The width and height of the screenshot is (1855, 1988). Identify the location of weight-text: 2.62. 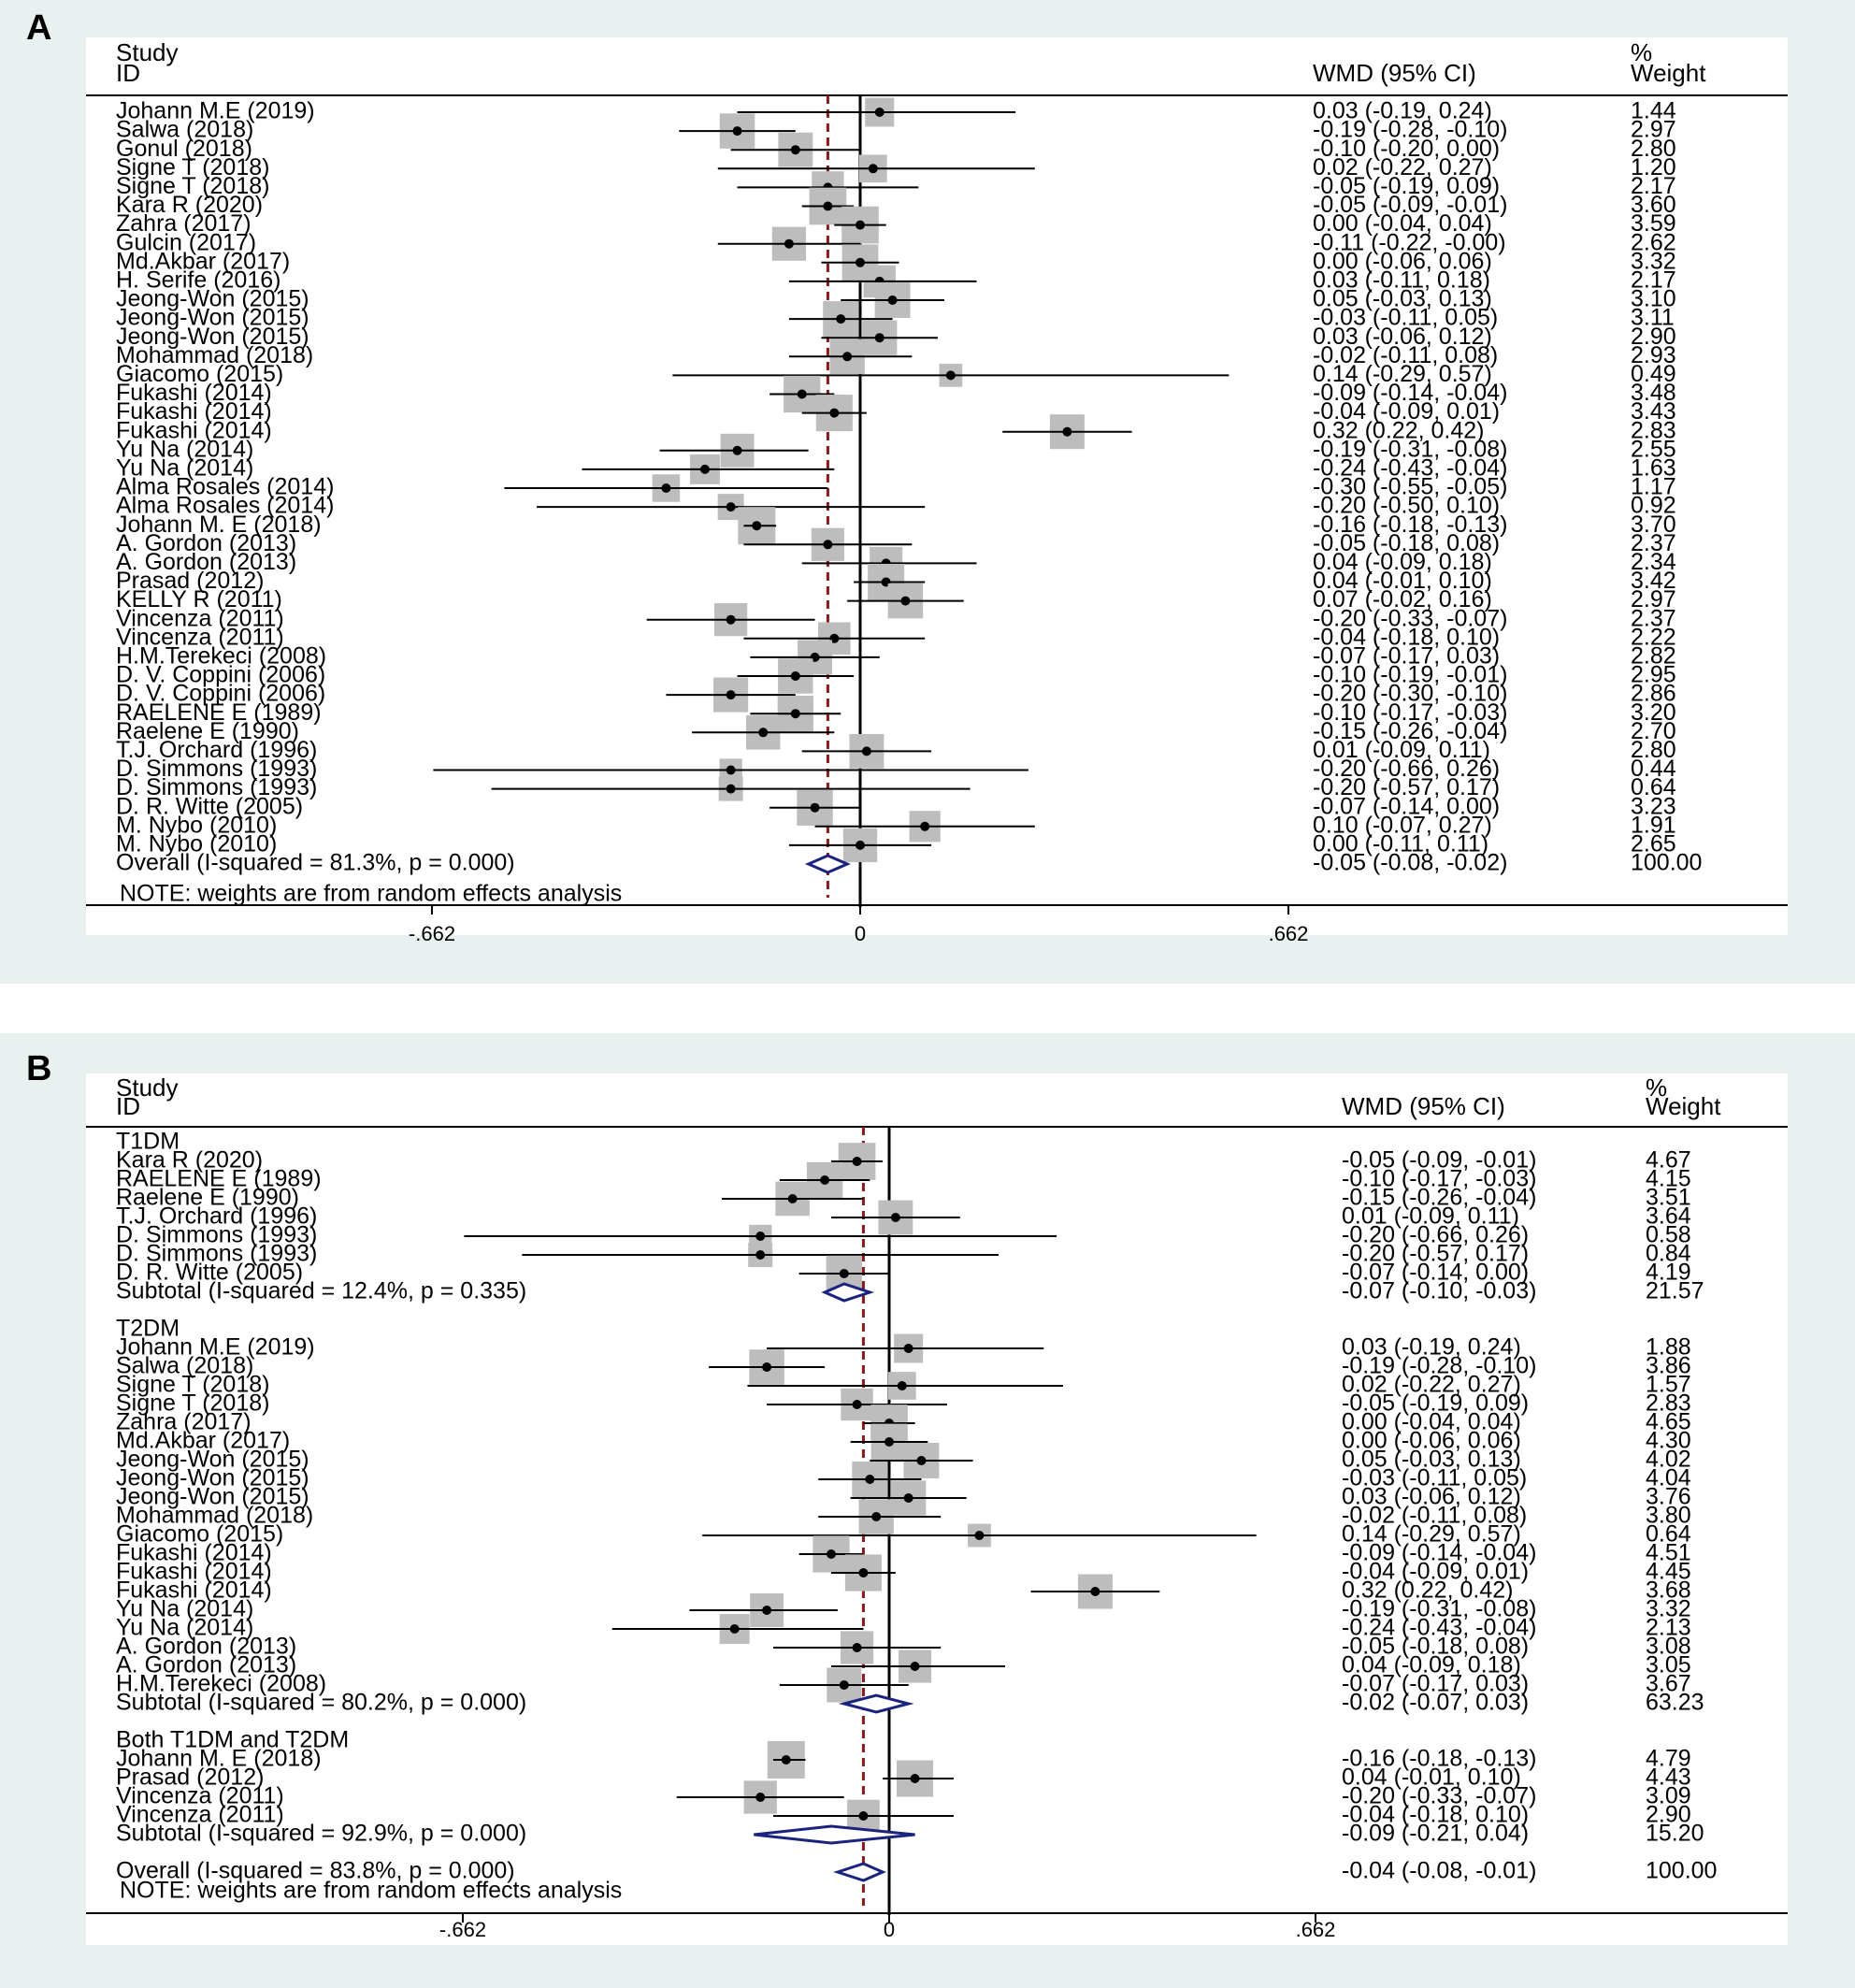
(1653, 242).